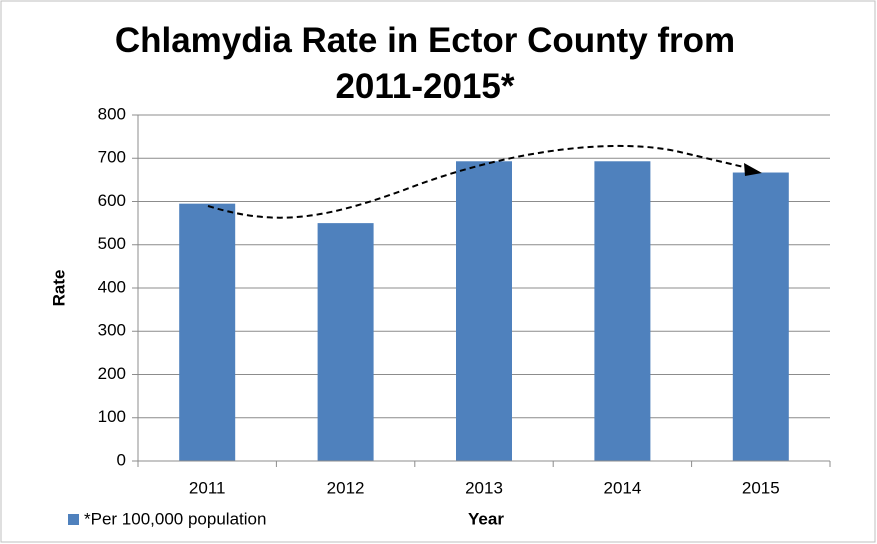 This screenshot has width=877, height=544. I want to click on y-tick-label: 500, so click(112, 243).